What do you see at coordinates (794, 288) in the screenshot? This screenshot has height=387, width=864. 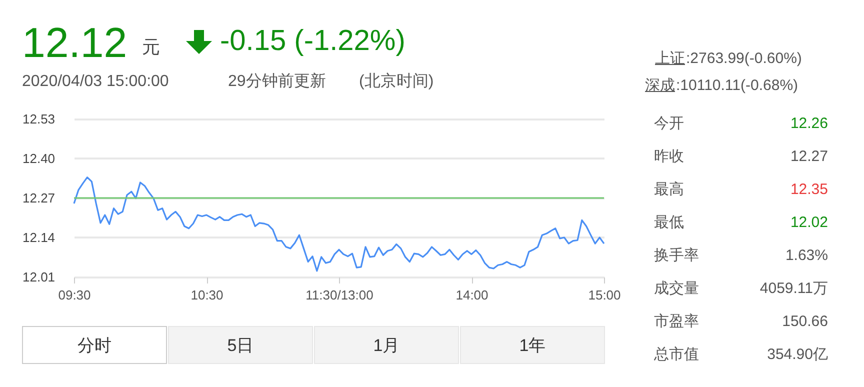 I see `text: 4059.11万` at bounding box center [794, 288].